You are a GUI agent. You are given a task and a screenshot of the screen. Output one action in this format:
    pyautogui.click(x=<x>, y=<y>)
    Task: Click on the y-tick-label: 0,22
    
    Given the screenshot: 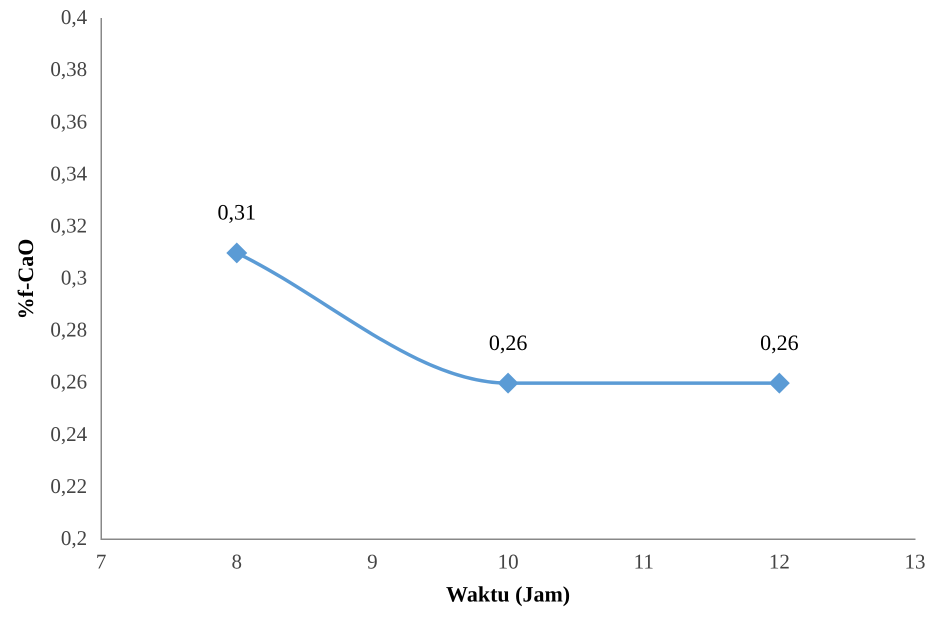 What is the action you would take?
    pyautogui.click(x=69, y=486)
    